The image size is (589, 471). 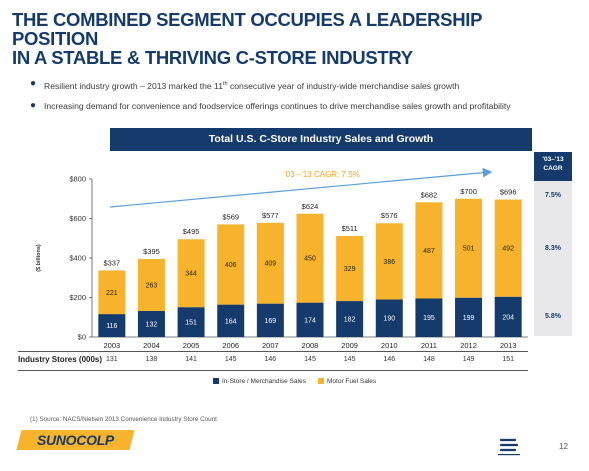 I want to click on store-count-value: 138, so click(x=151, y=359).